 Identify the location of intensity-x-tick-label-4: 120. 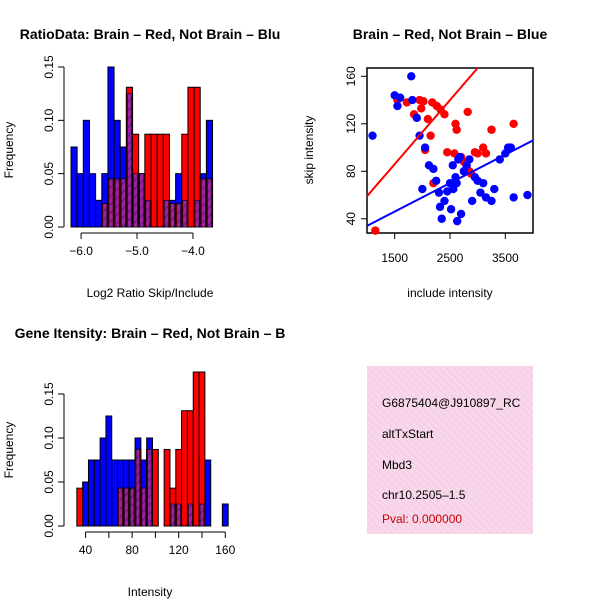
(179, 550).